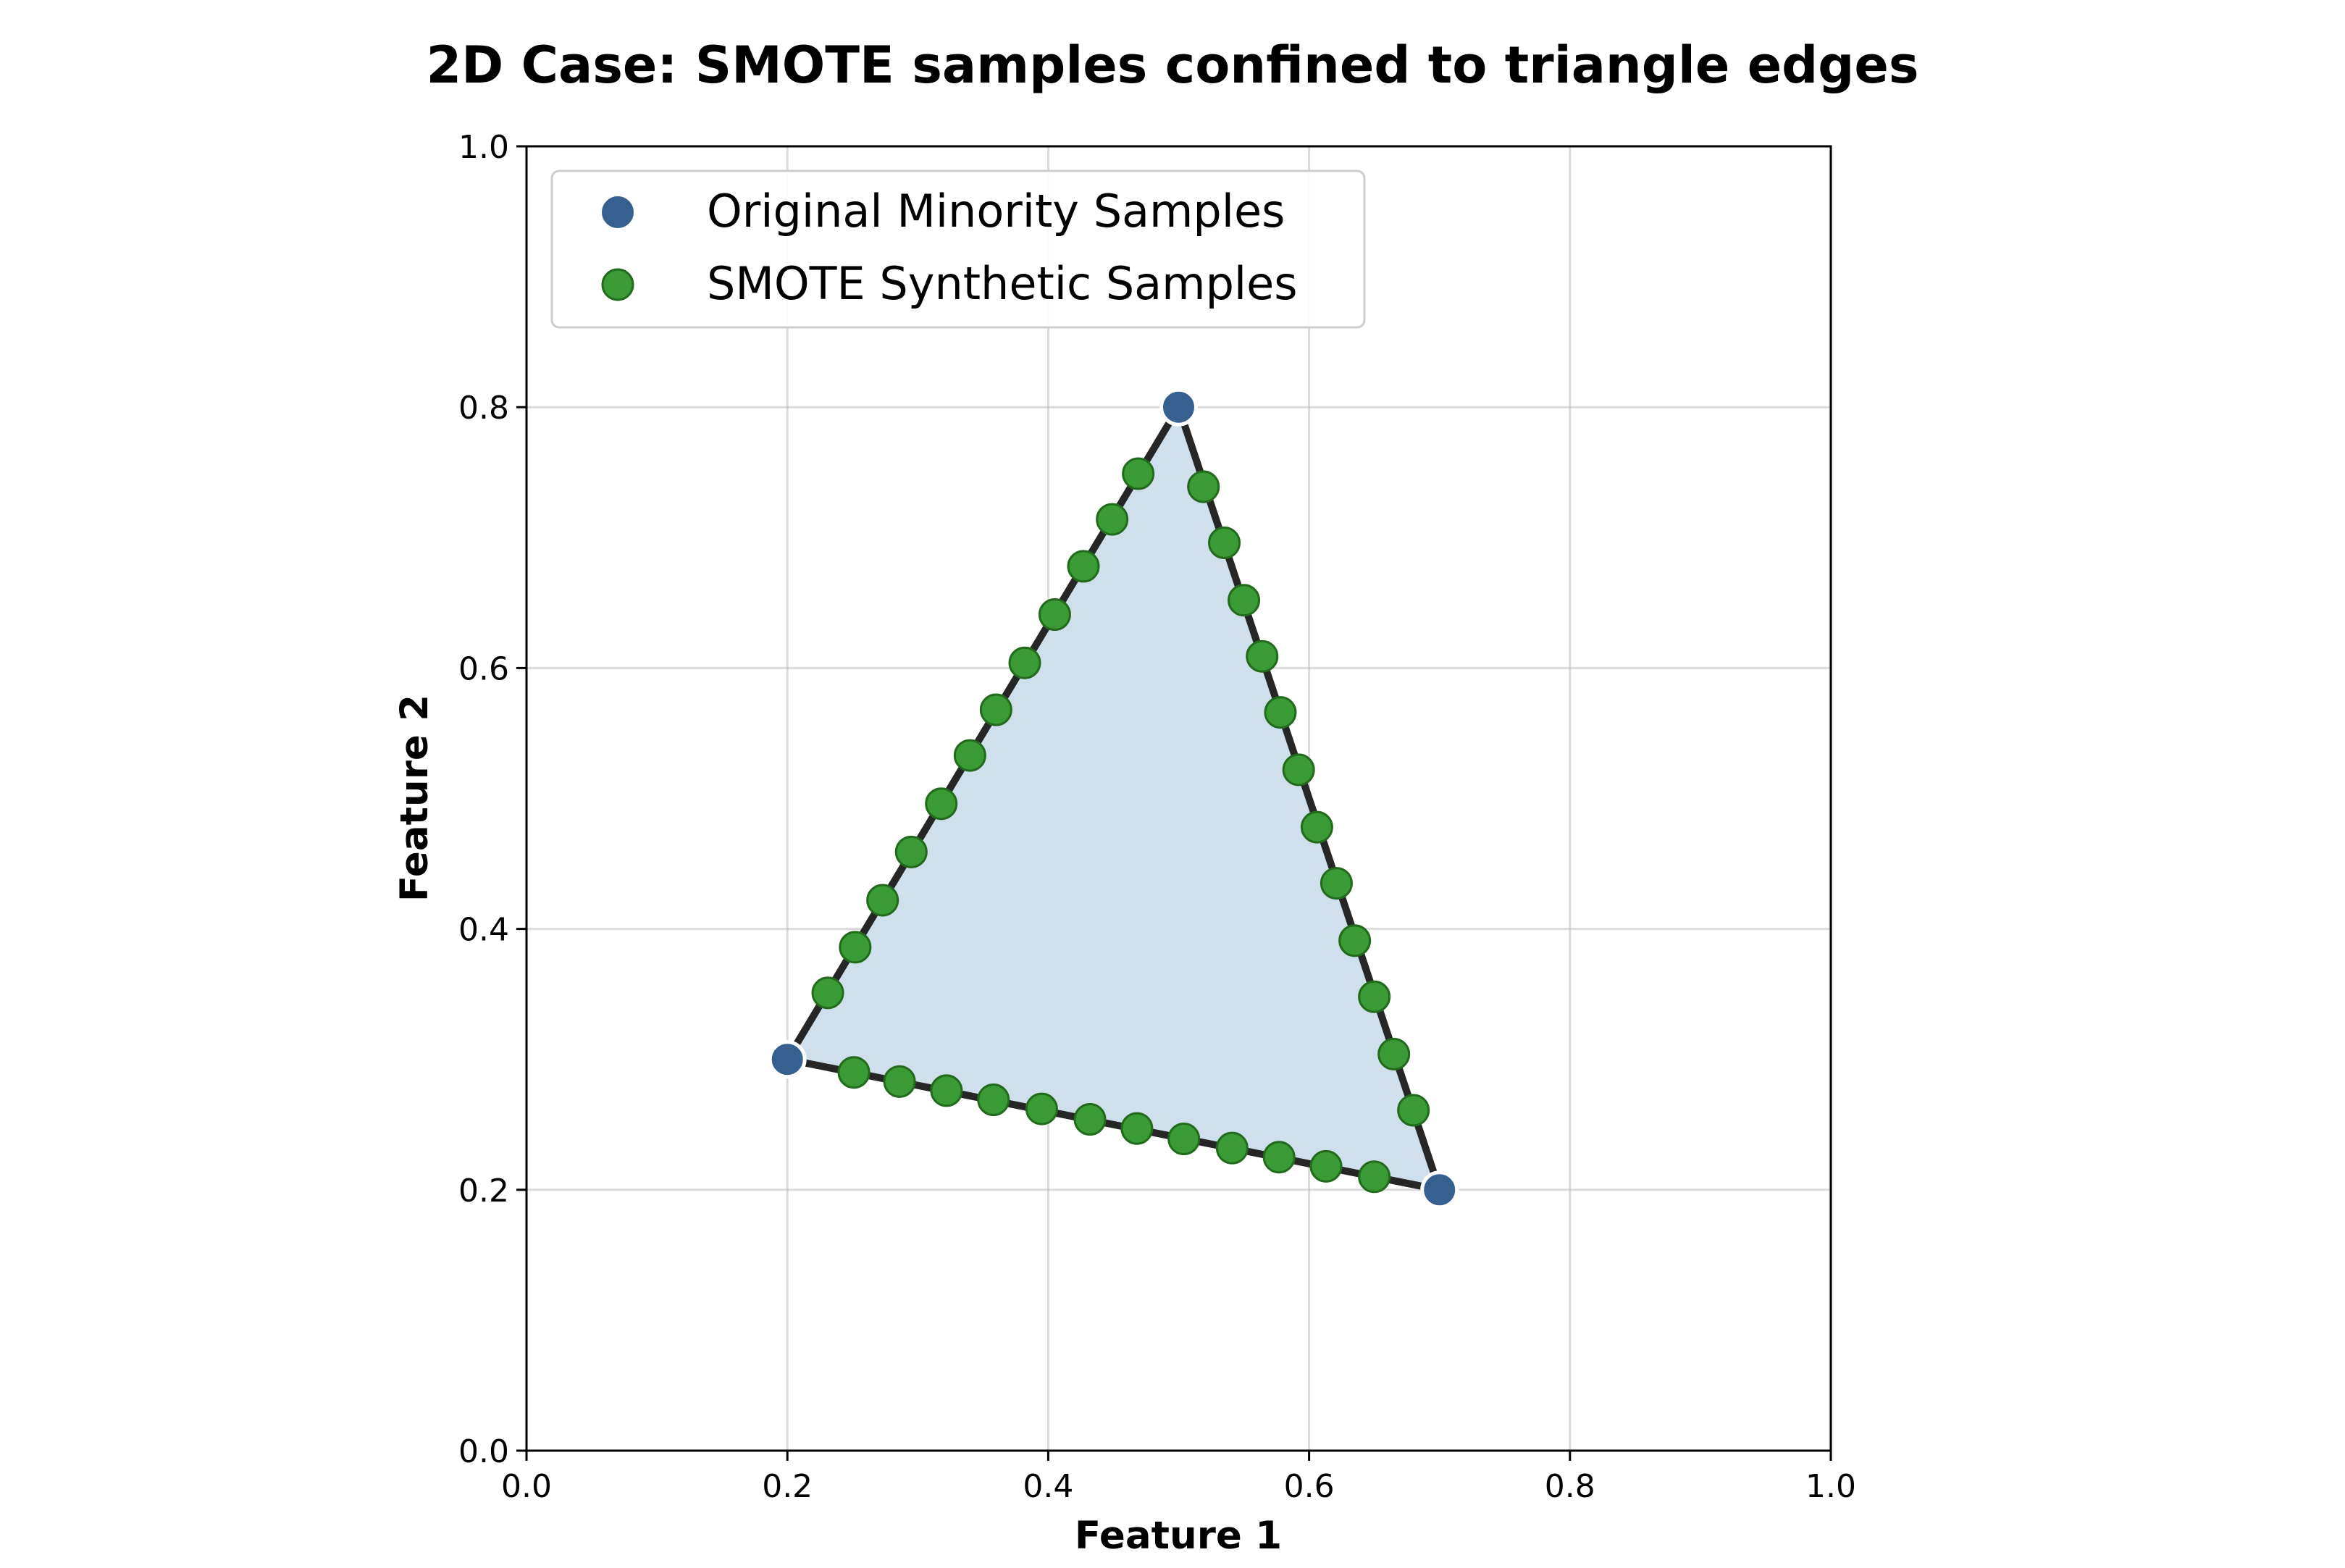 This screenshot has width=2345, height=1568. I want to click on legend-label-smote: SMOTE Synthetic Samples, so click(1002, 283).